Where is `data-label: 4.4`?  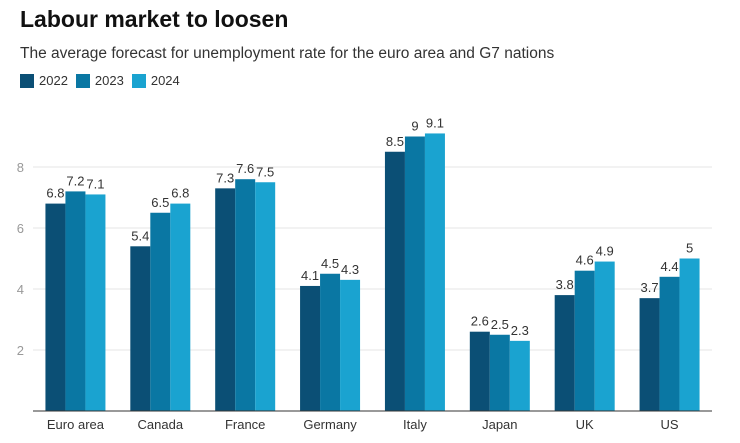 data-label: 4.4 is located at coordinates (670, 266).